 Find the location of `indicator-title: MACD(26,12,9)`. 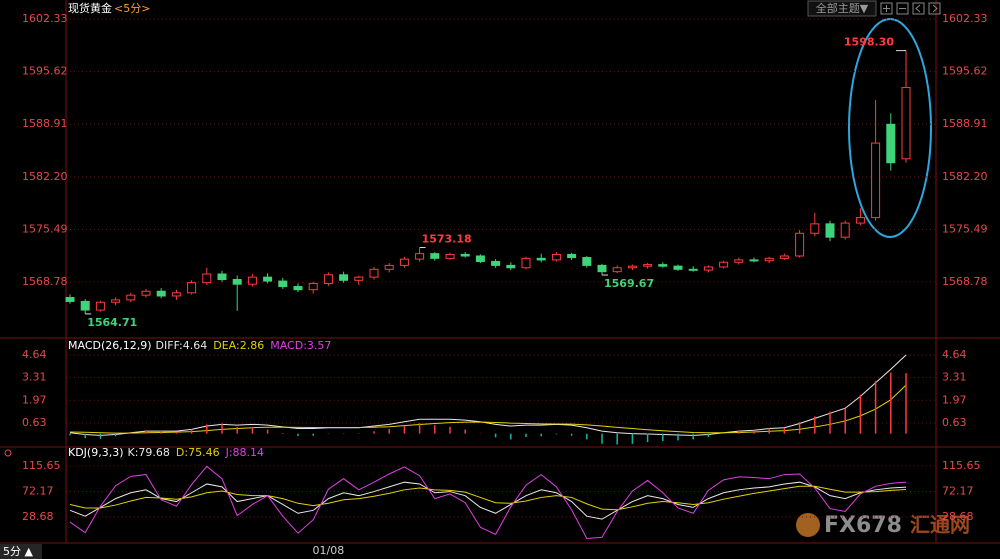

indicator-title: MACD(26,12,9) is located at coordinates (110, 345).